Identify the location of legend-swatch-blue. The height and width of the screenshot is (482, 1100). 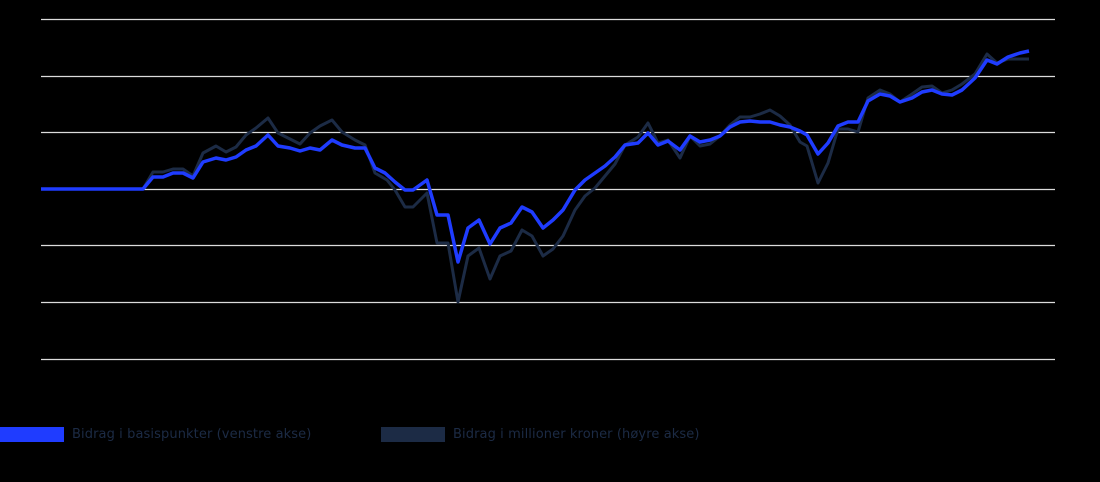
(32, 434).